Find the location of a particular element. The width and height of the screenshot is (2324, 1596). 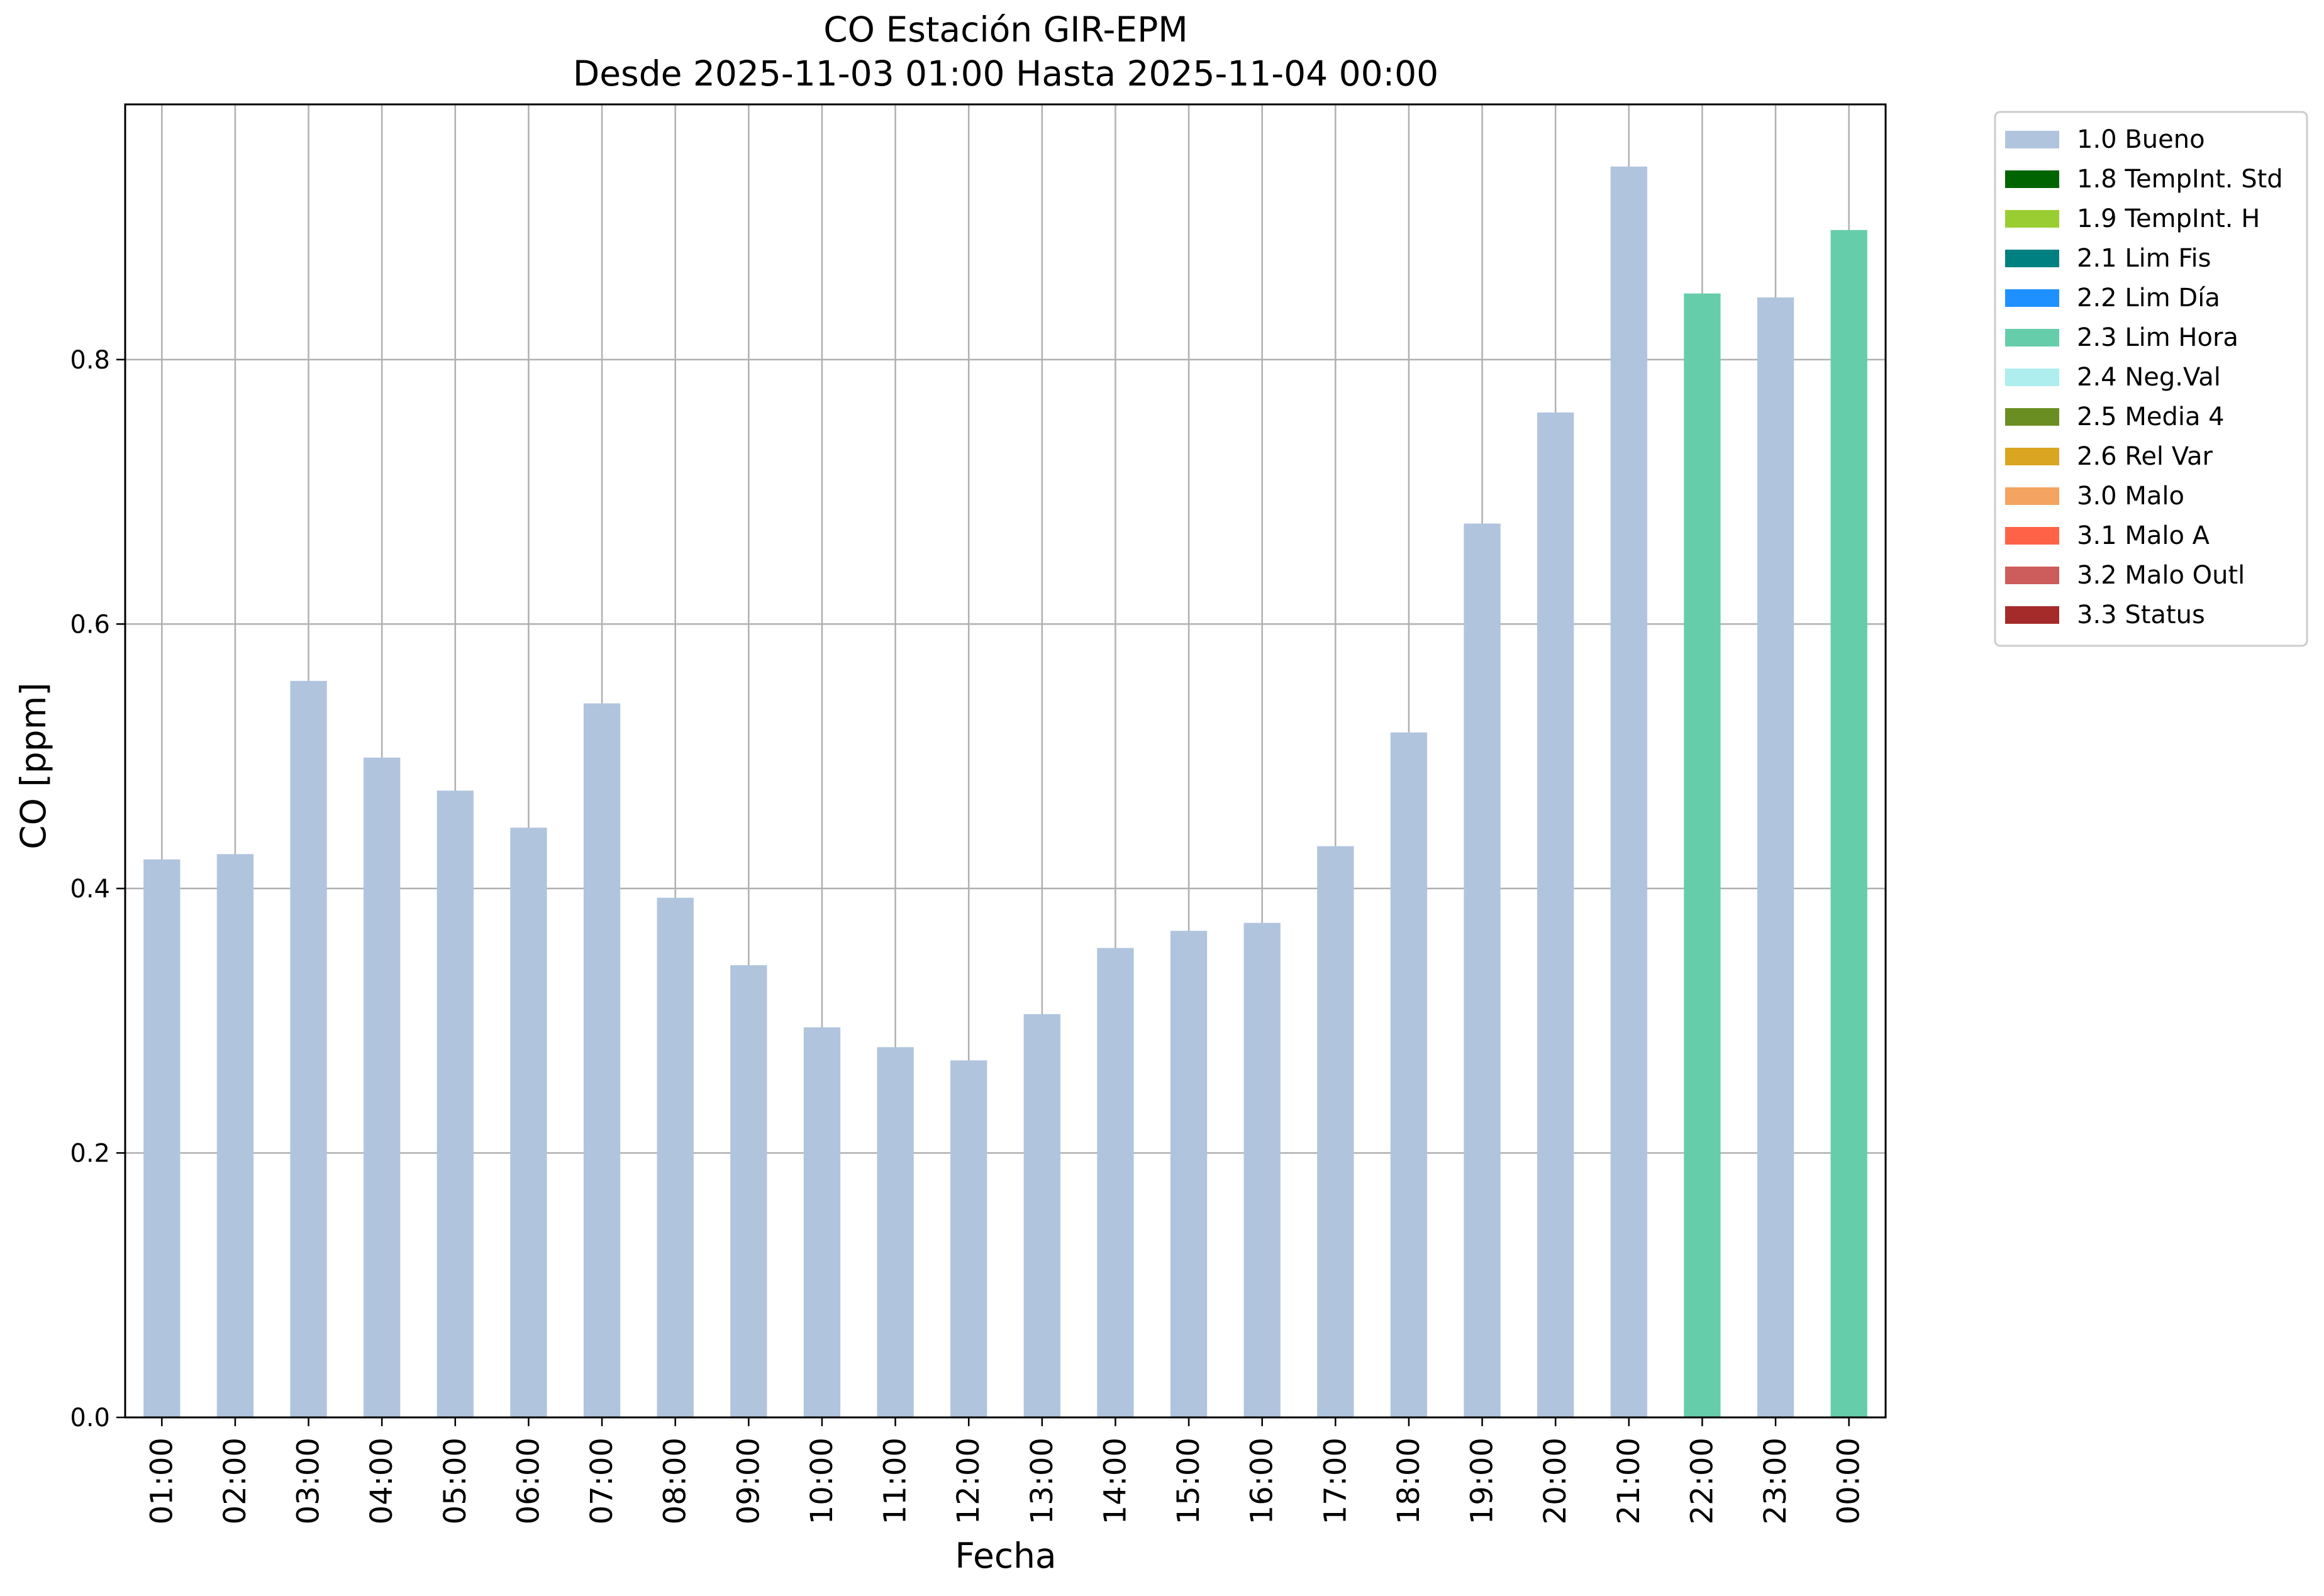

x-tick-label: 16:00 is located at coordinates (1262, 1481).